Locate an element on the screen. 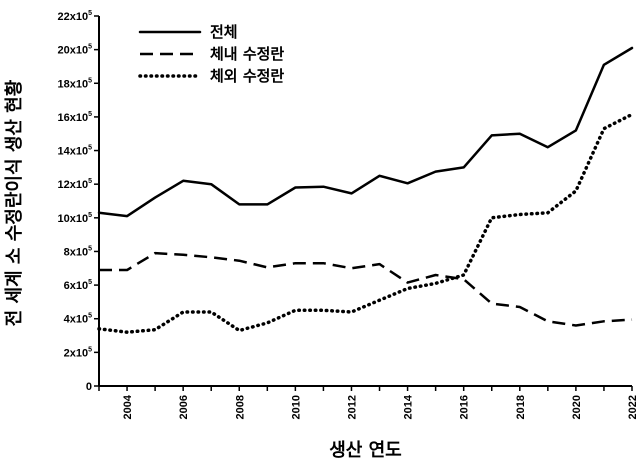 This screenshot has width=643, height=466. x-tick-label: 2010 is located at coordinates (296, 407).